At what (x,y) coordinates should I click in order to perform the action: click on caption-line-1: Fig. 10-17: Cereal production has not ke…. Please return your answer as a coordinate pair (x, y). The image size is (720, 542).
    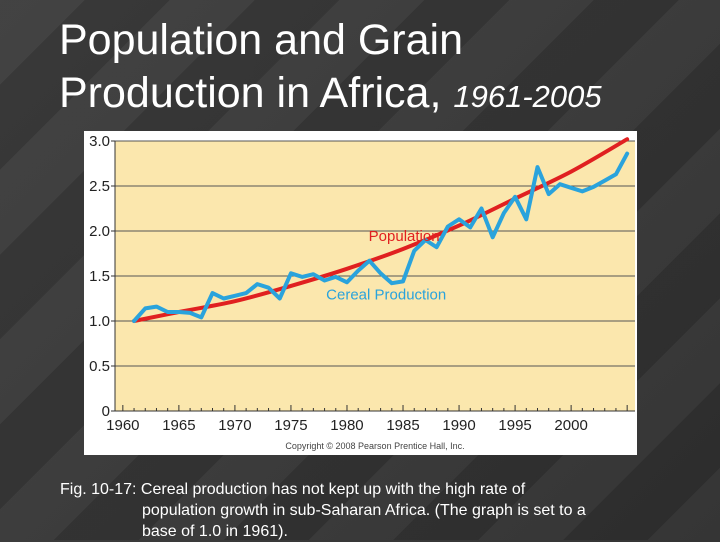
    Looking at the image, I should click on (293, 489).